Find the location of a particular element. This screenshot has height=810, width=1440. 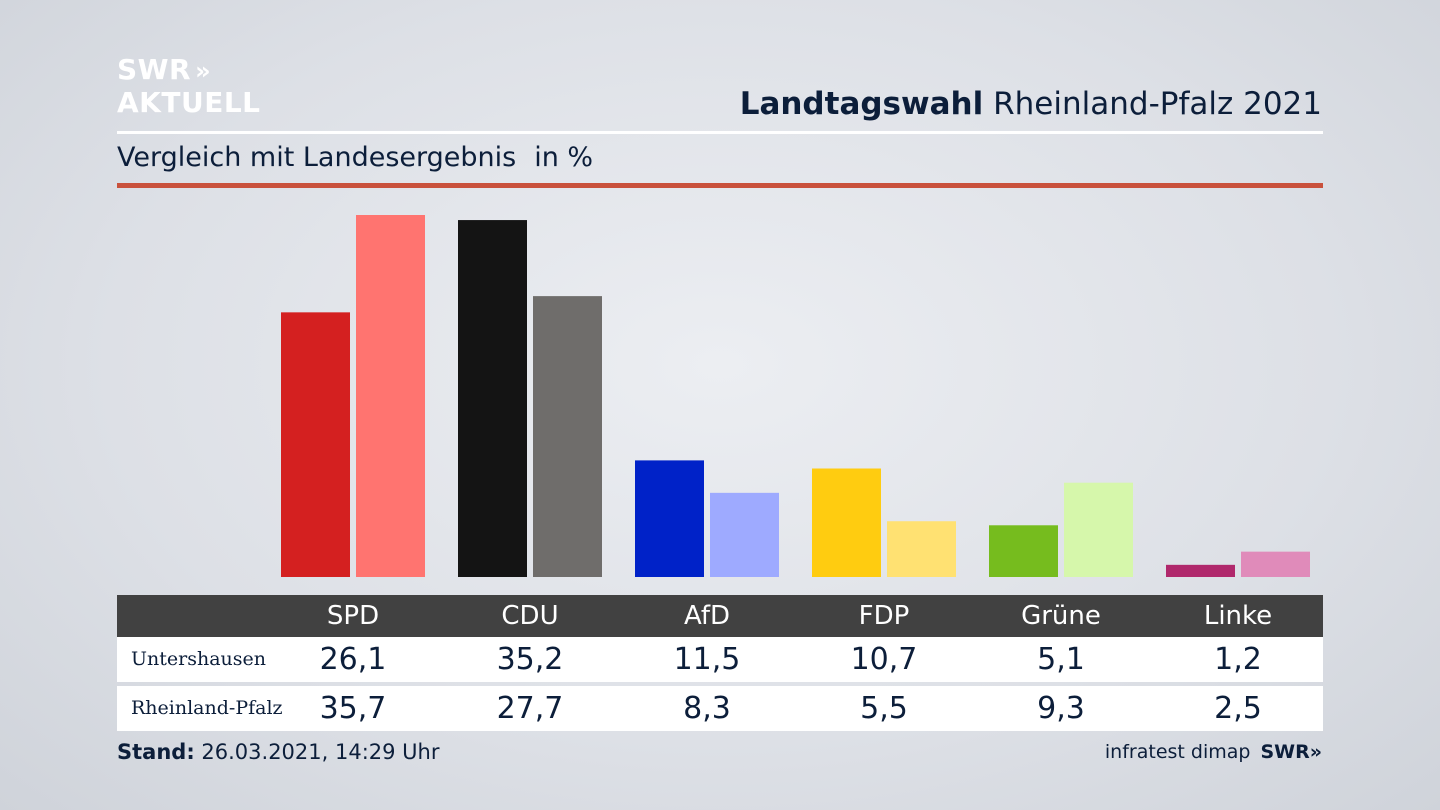

value-label: 5,1 is located at coordinates (1061, 659).